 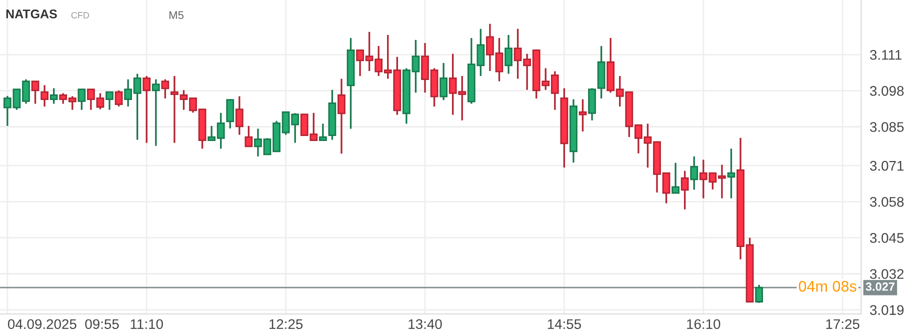 What do you see at coordinates (146, 324) in the screenshot?
I see `x-tick-label: 11:10` at bounding box center [146, 324].